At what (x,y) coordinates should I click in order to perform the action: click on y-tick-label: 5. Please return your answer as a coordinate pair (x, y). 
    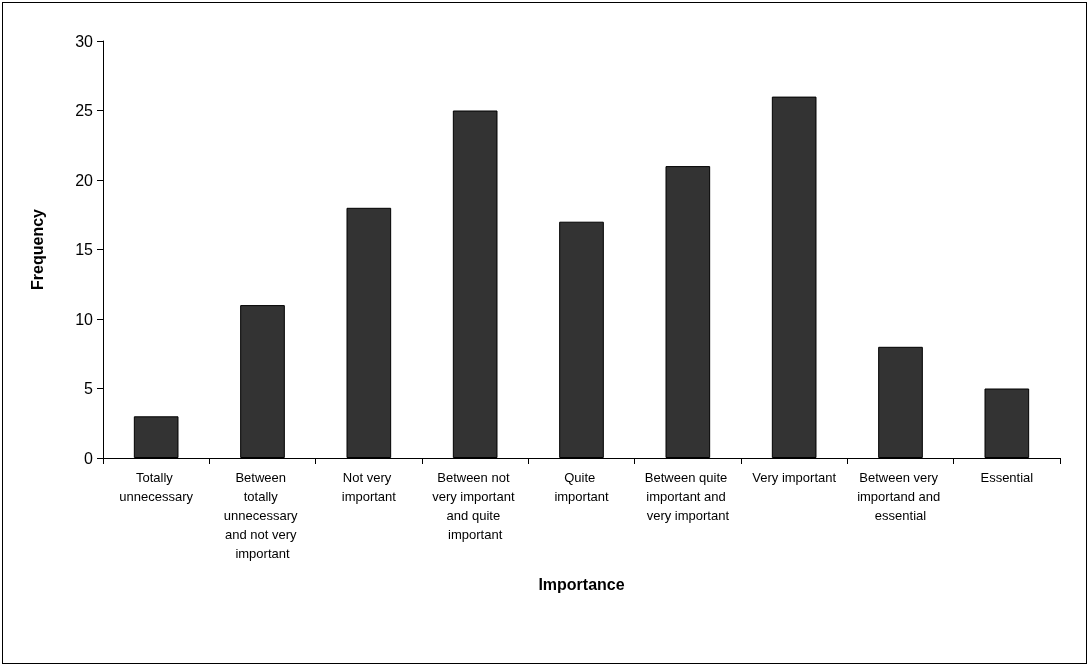
    Looking at the image, I should click on (89, 388).